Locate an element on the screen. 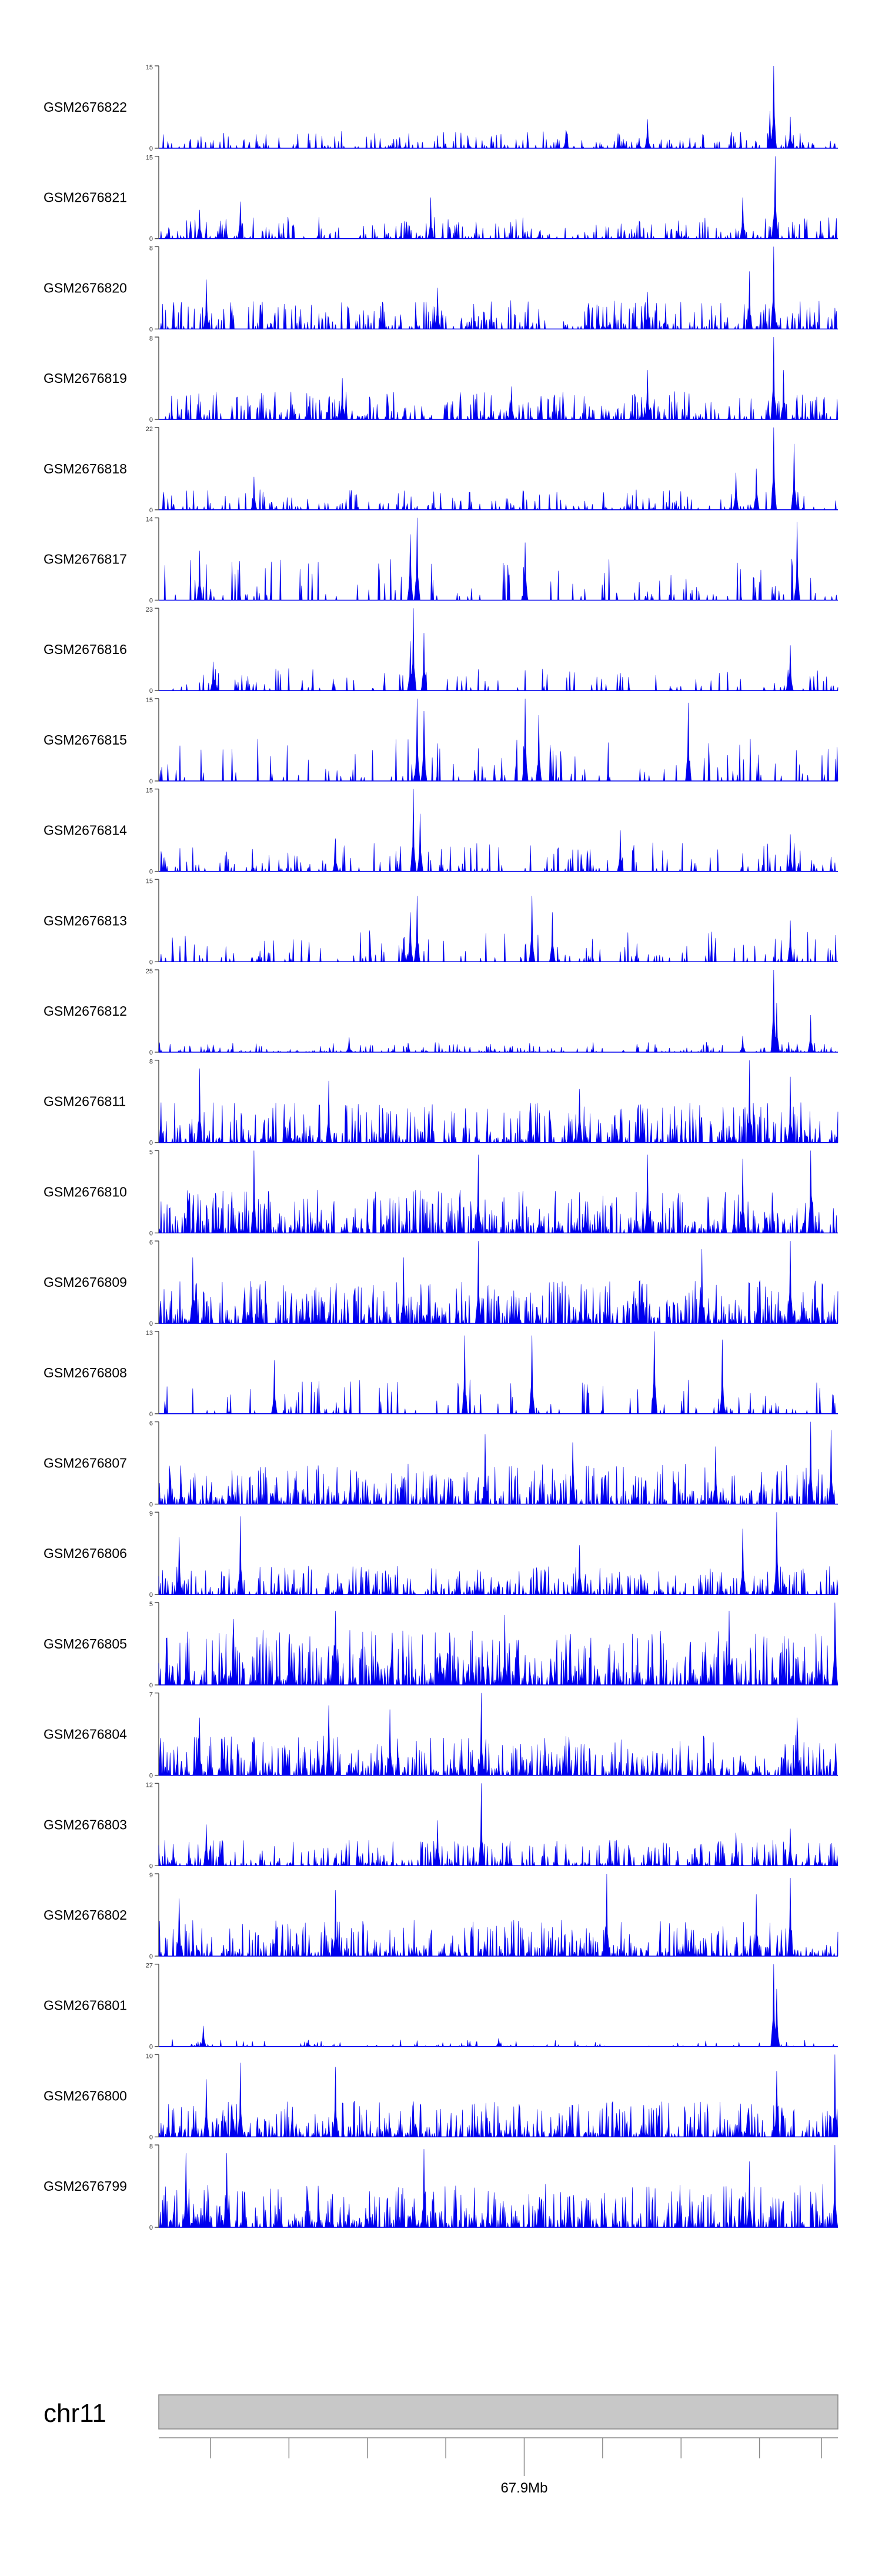 The height and width of the screenshot is (2576, 882). track-GSM2676803: GSM2676803 12 0 is located at coordinates (441, 1825).